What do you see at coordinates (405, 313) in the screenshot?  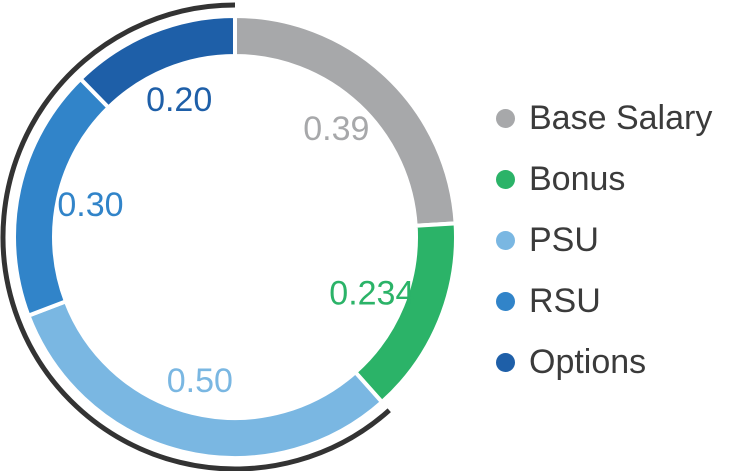 I see `slice-bonus` at bounding box center [405, 313].